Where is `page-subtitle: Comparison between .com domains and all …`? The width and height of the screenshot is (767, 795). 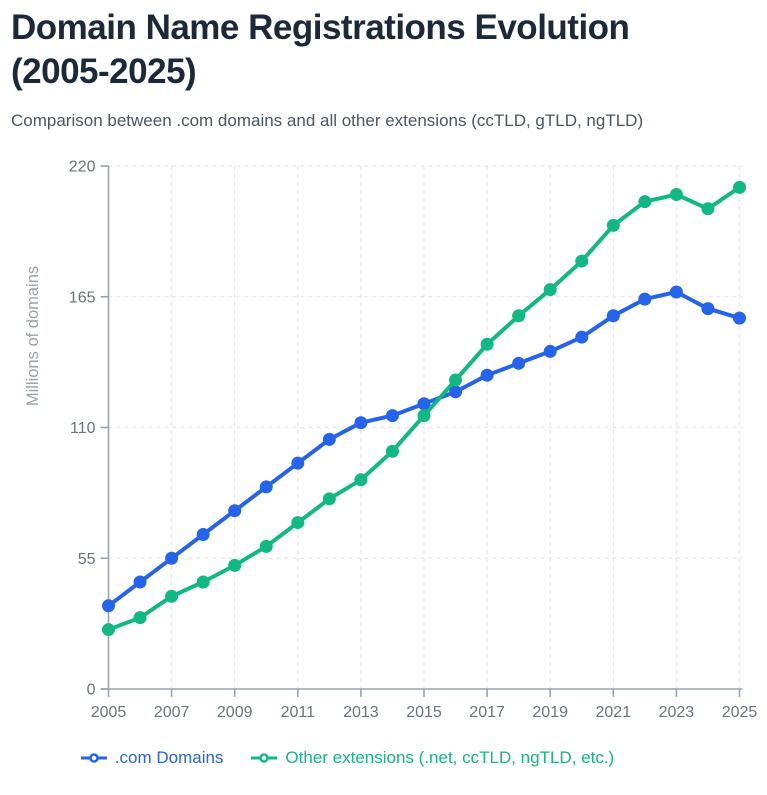
page-subtitle: Comparison between .com domains and all … is located at coordinates (327, 120).